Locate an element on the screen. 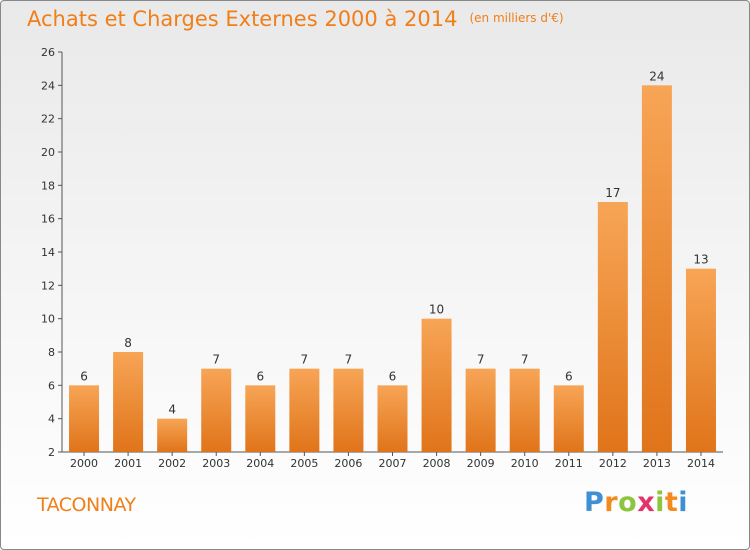 The image size is (750, 550). x-tick-label: 2004 is located at coordinates (260, 463).